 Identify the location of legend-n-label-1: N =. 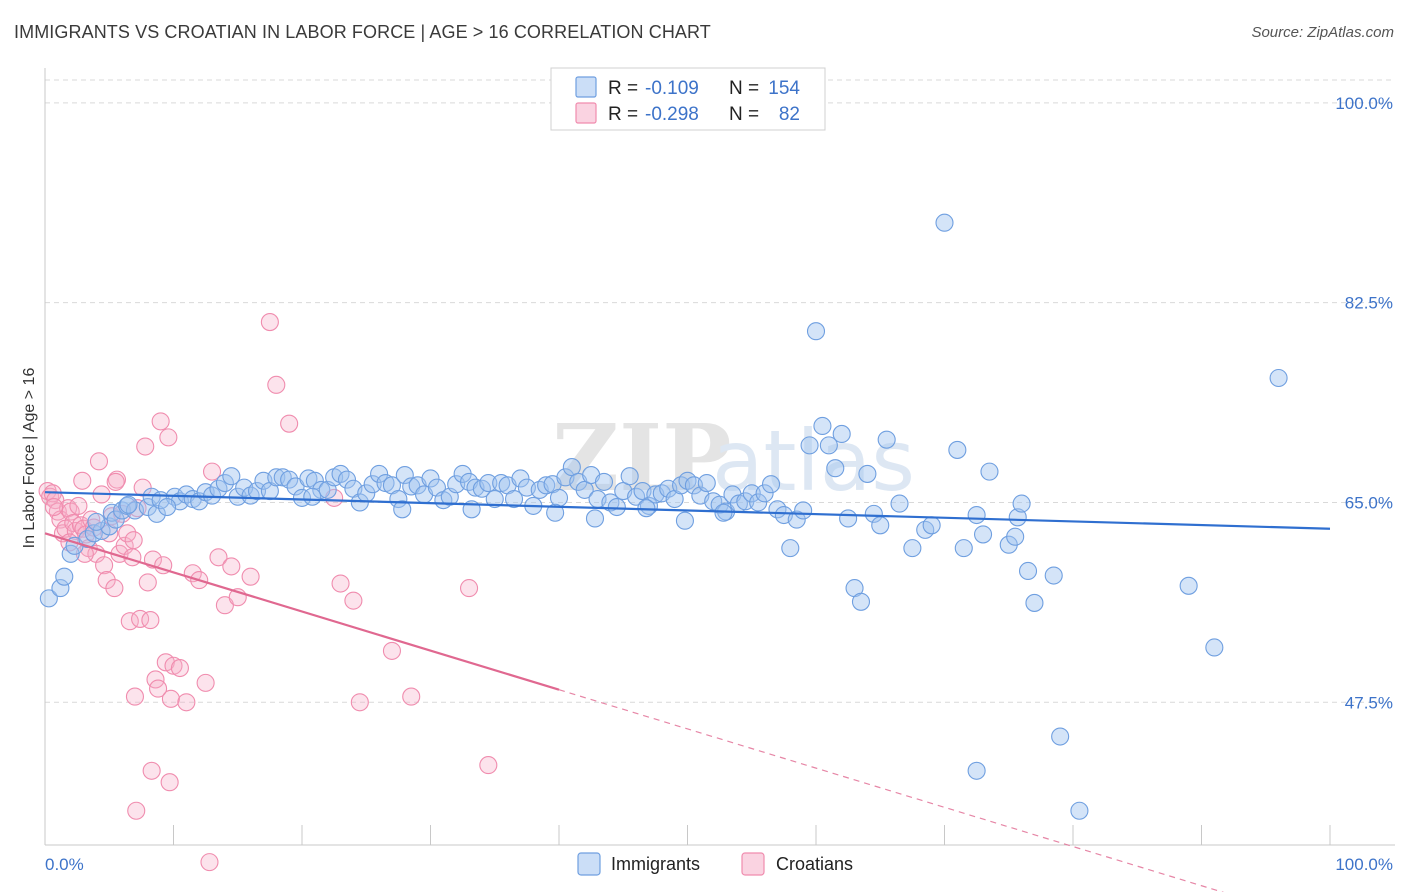
(744, 88).